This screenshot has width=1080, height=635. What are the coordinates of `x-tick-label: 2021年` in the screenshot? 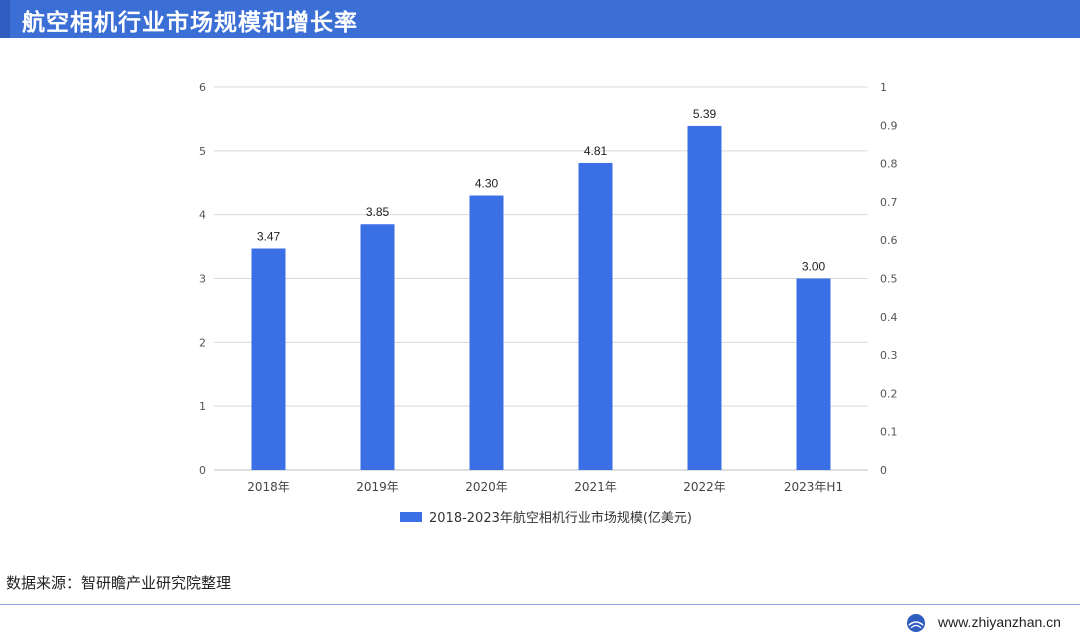 It's located at (595, 487).